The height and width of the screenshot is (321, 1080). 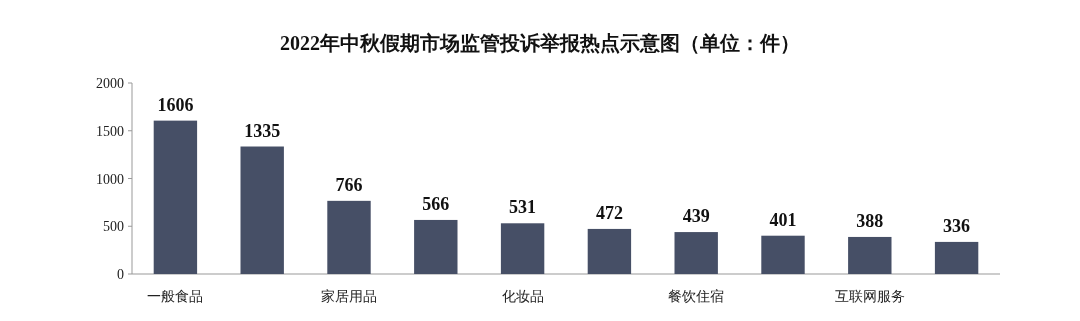 I want to click on x-tick-label: 家居用品, so click(x=349, y=296).